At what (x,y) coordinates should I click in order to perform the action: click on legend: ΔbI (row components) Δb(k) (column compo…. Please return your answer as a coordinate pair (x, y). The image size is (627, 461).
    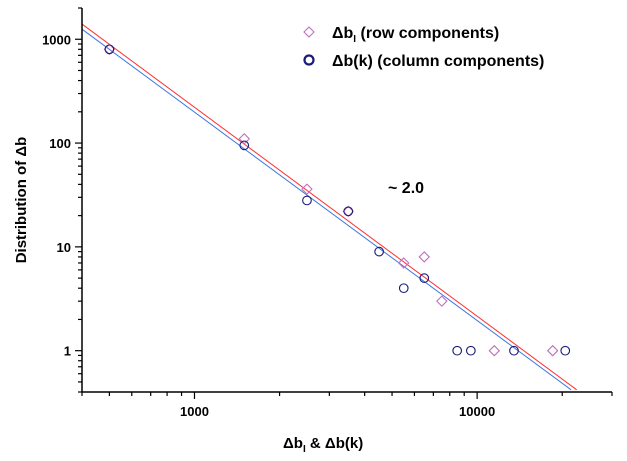
    Looking at the image, I should click on (423, 47).